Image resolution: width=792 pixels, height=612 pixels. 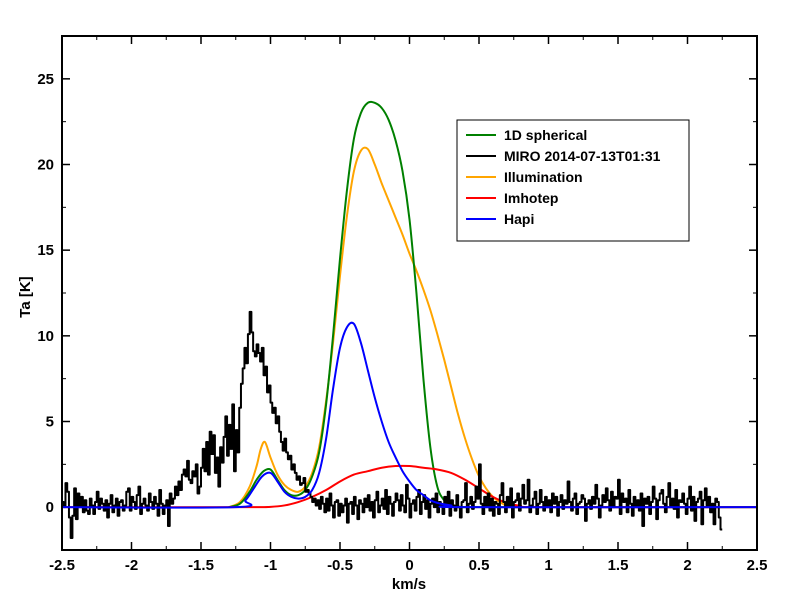 What do you see at coordinates (687, 565) in the screenshot?
I see `x-tick-label: 2` at bounding box center [687, 565].